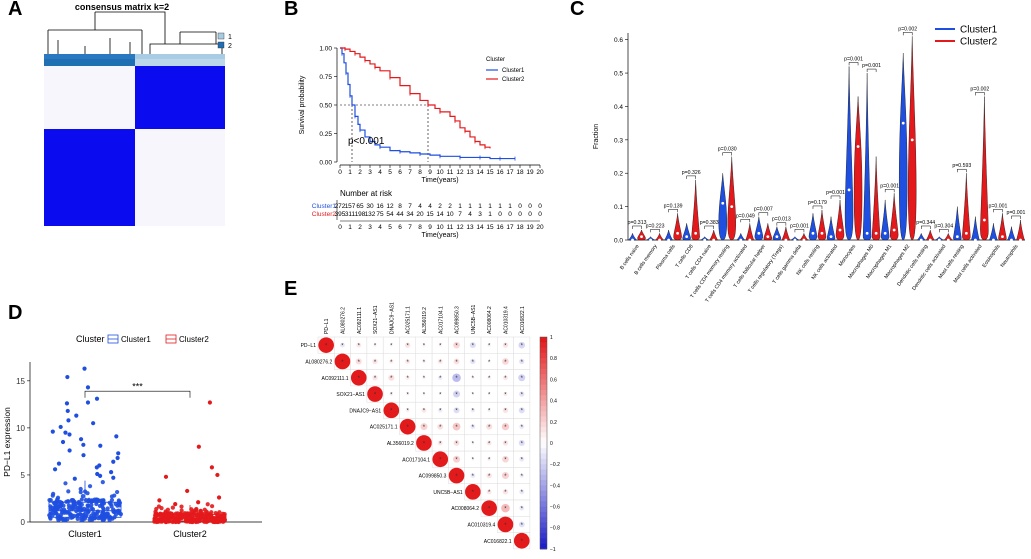  Describe the element at coordinates (520, 172) in the screenshot. I see `x-tick-label: 18` at that location.